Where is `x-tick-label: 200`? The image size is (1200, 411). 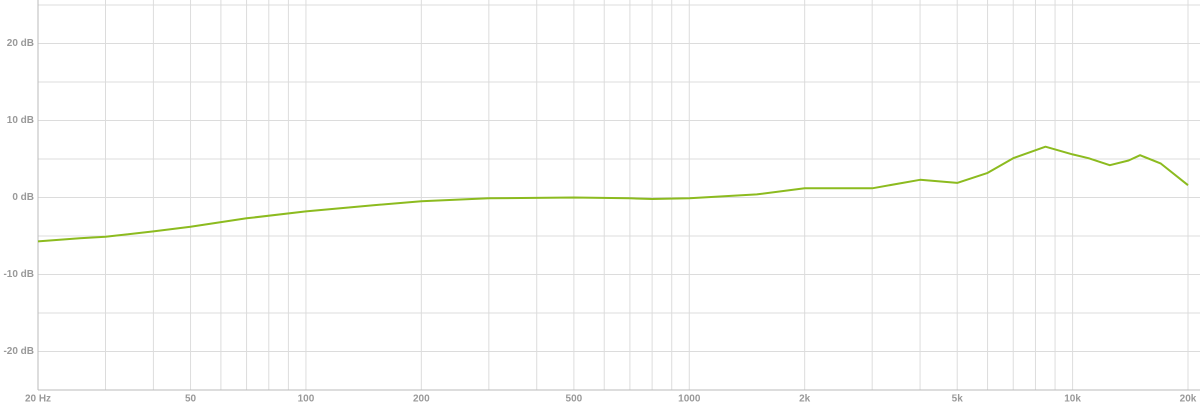 x-tick-label: 200 is located at coordinates (421, 399).